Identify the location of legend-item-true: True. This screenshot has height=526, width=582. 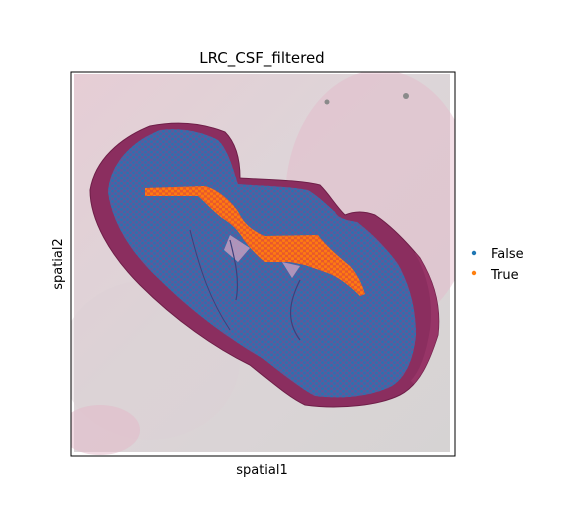
(495, 275).